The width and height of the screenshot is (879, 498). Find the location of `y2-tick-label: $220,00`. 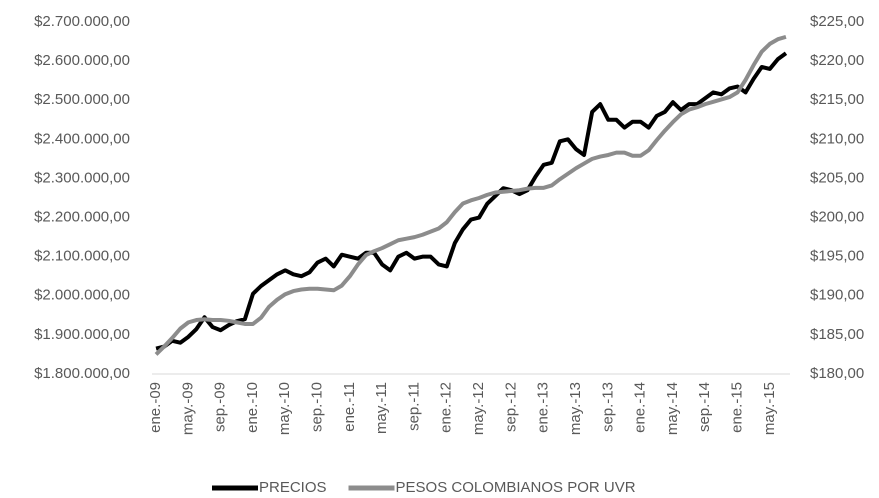

y2-tick-label: $220,00 is located at coordinates (837, 60).